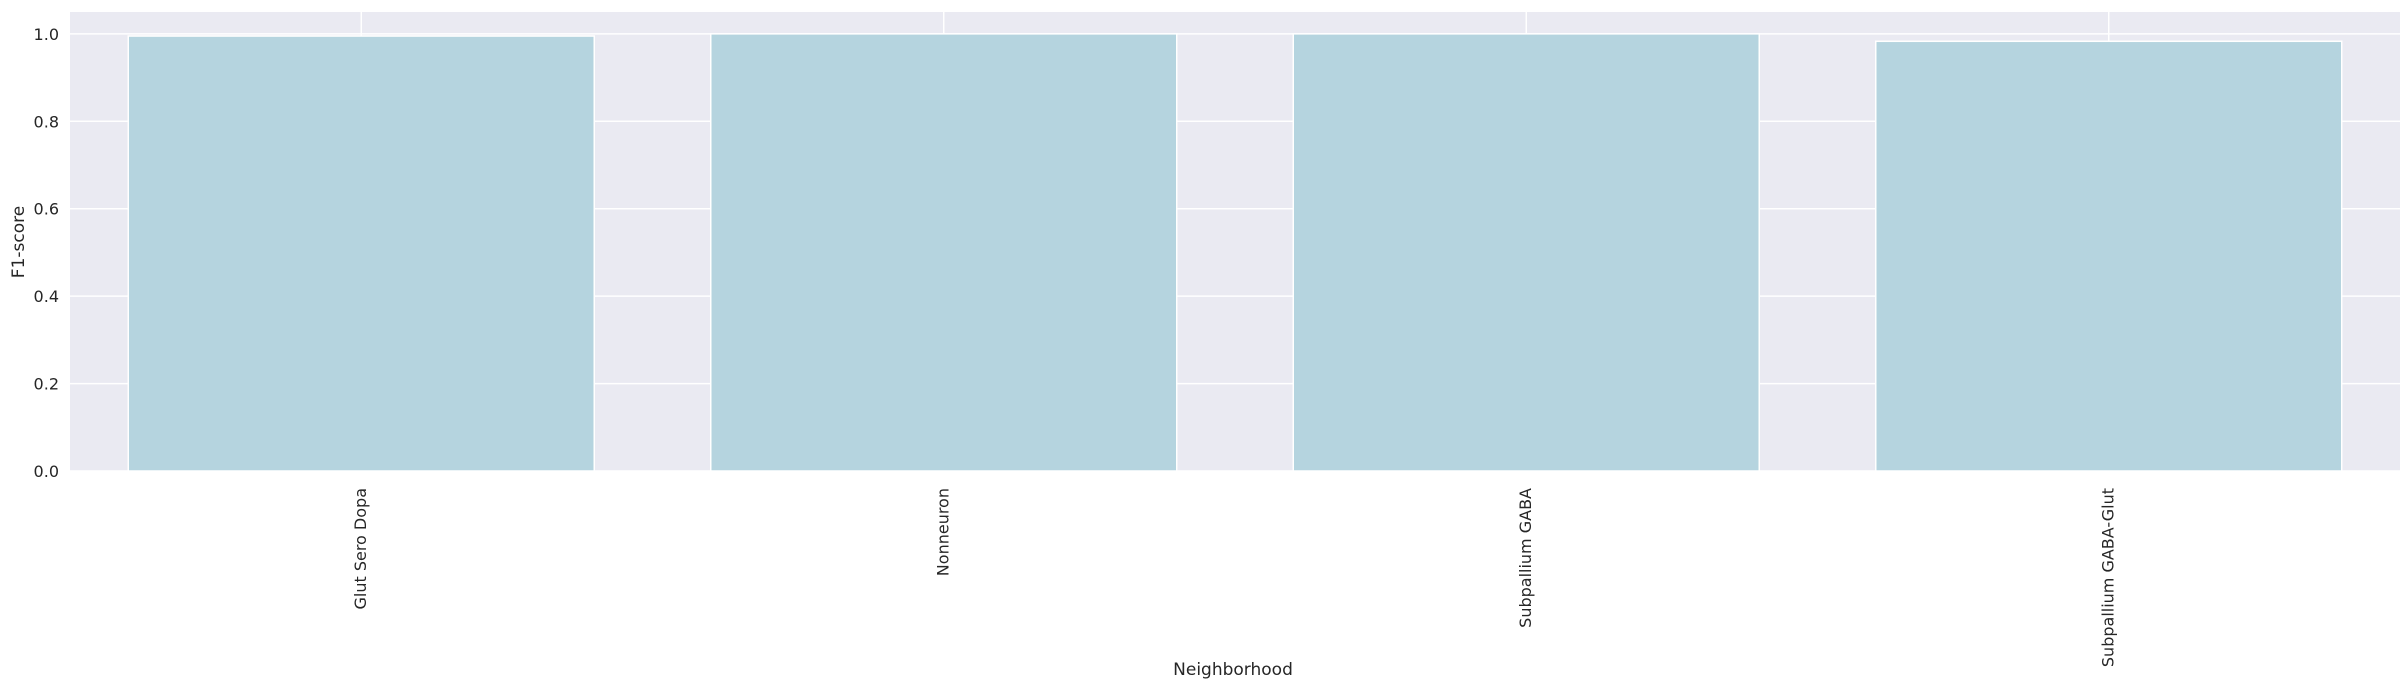 The image size is (2403, 691). Describe the element at coordinates (46, 384) in the screenshot. I see `y-tick-label: 0.2` at that location.